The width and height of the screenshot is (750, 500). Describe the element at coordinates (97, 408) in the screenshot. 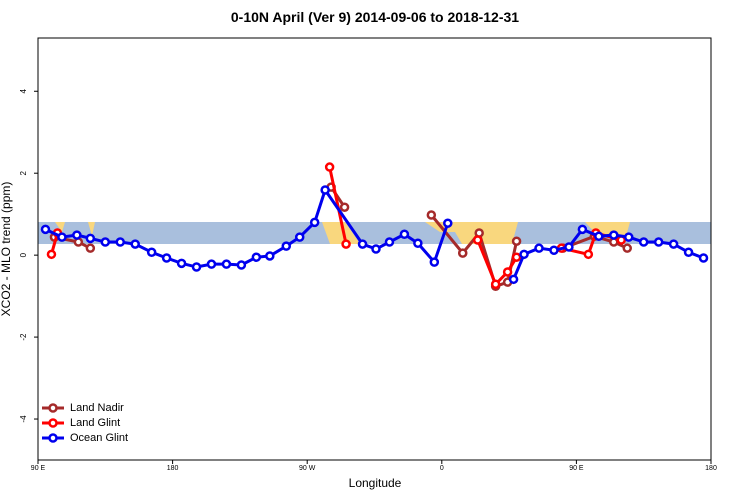

I see `legend-label: Land Nadir` at that location.